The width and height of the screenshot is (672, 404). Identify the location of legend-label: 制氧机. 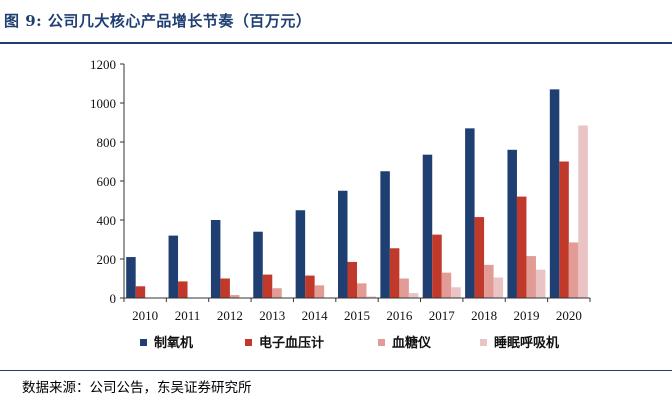
(173, 343).